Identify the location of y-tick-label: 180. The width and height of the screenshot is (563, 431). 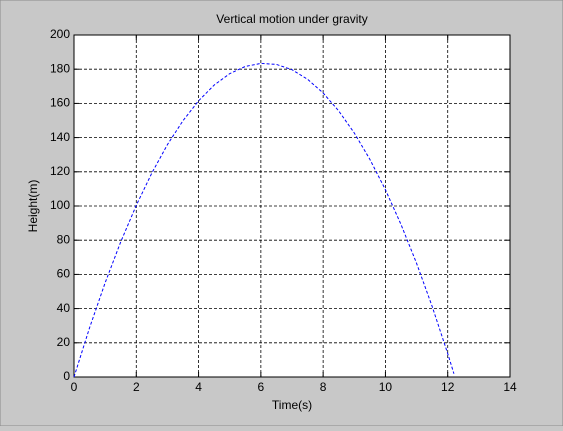
(60, 68).